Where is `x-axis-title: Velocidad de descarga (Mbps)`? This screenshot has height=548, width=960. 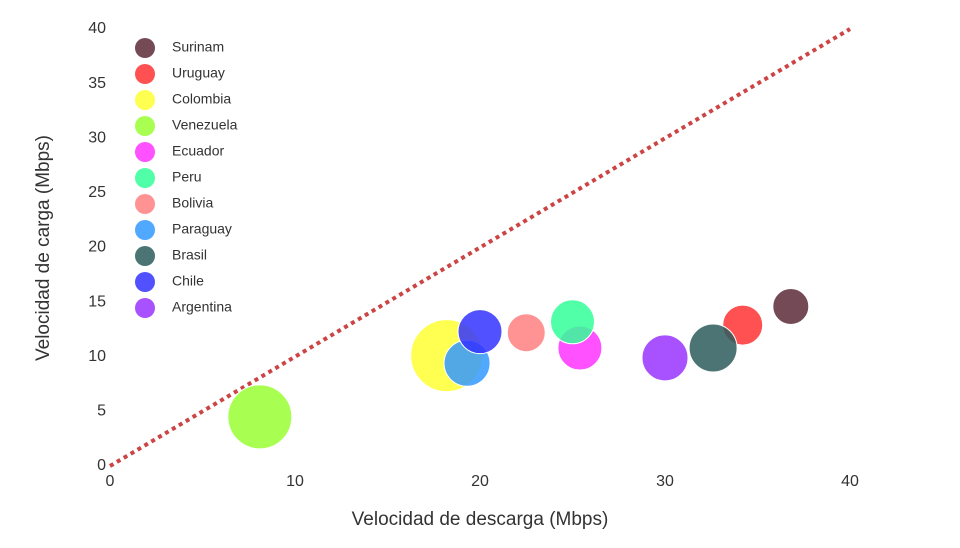 x-axis-title: Velocidad de descarga (Mbps) is located at coordinates (480, 519).